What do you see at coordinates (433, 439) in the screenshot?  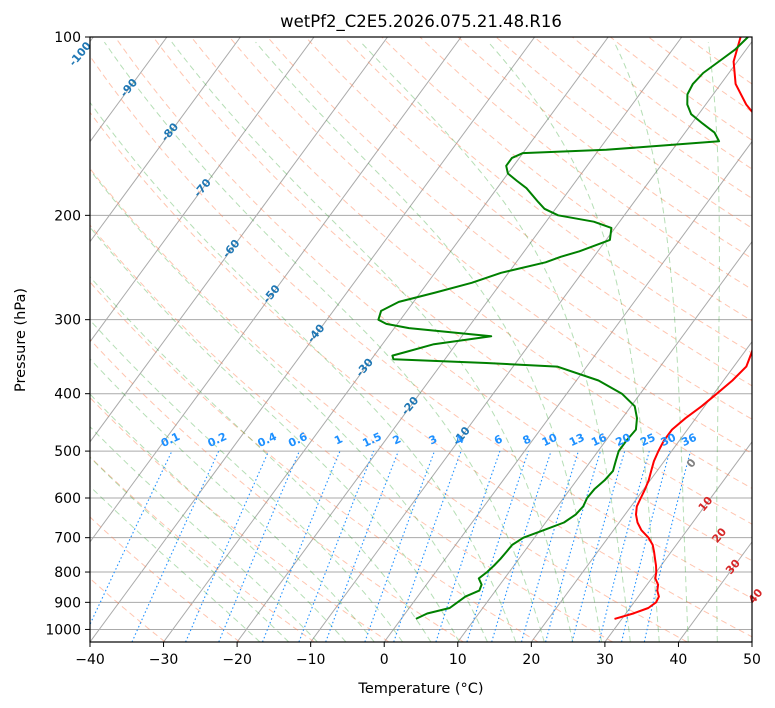 I see `mixing-ratio-label: 3` at bounding box center [433, 439].